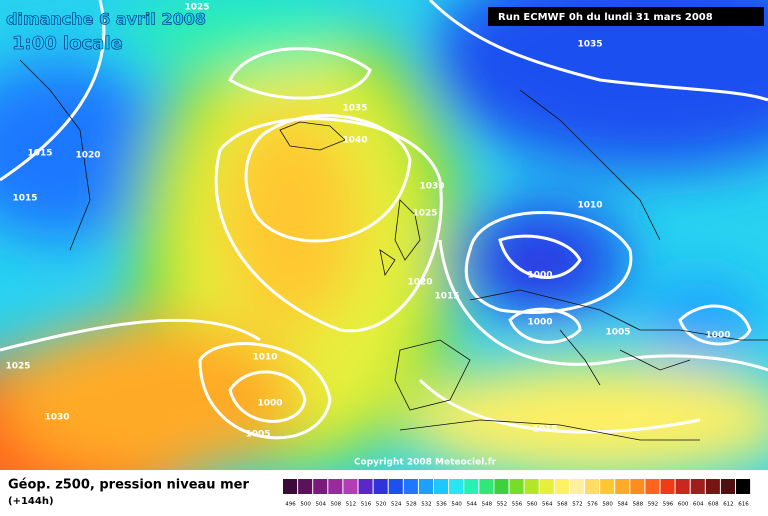 The image size is (768, 516). I want to click on colorbar-label: 564, so click(547, 505).